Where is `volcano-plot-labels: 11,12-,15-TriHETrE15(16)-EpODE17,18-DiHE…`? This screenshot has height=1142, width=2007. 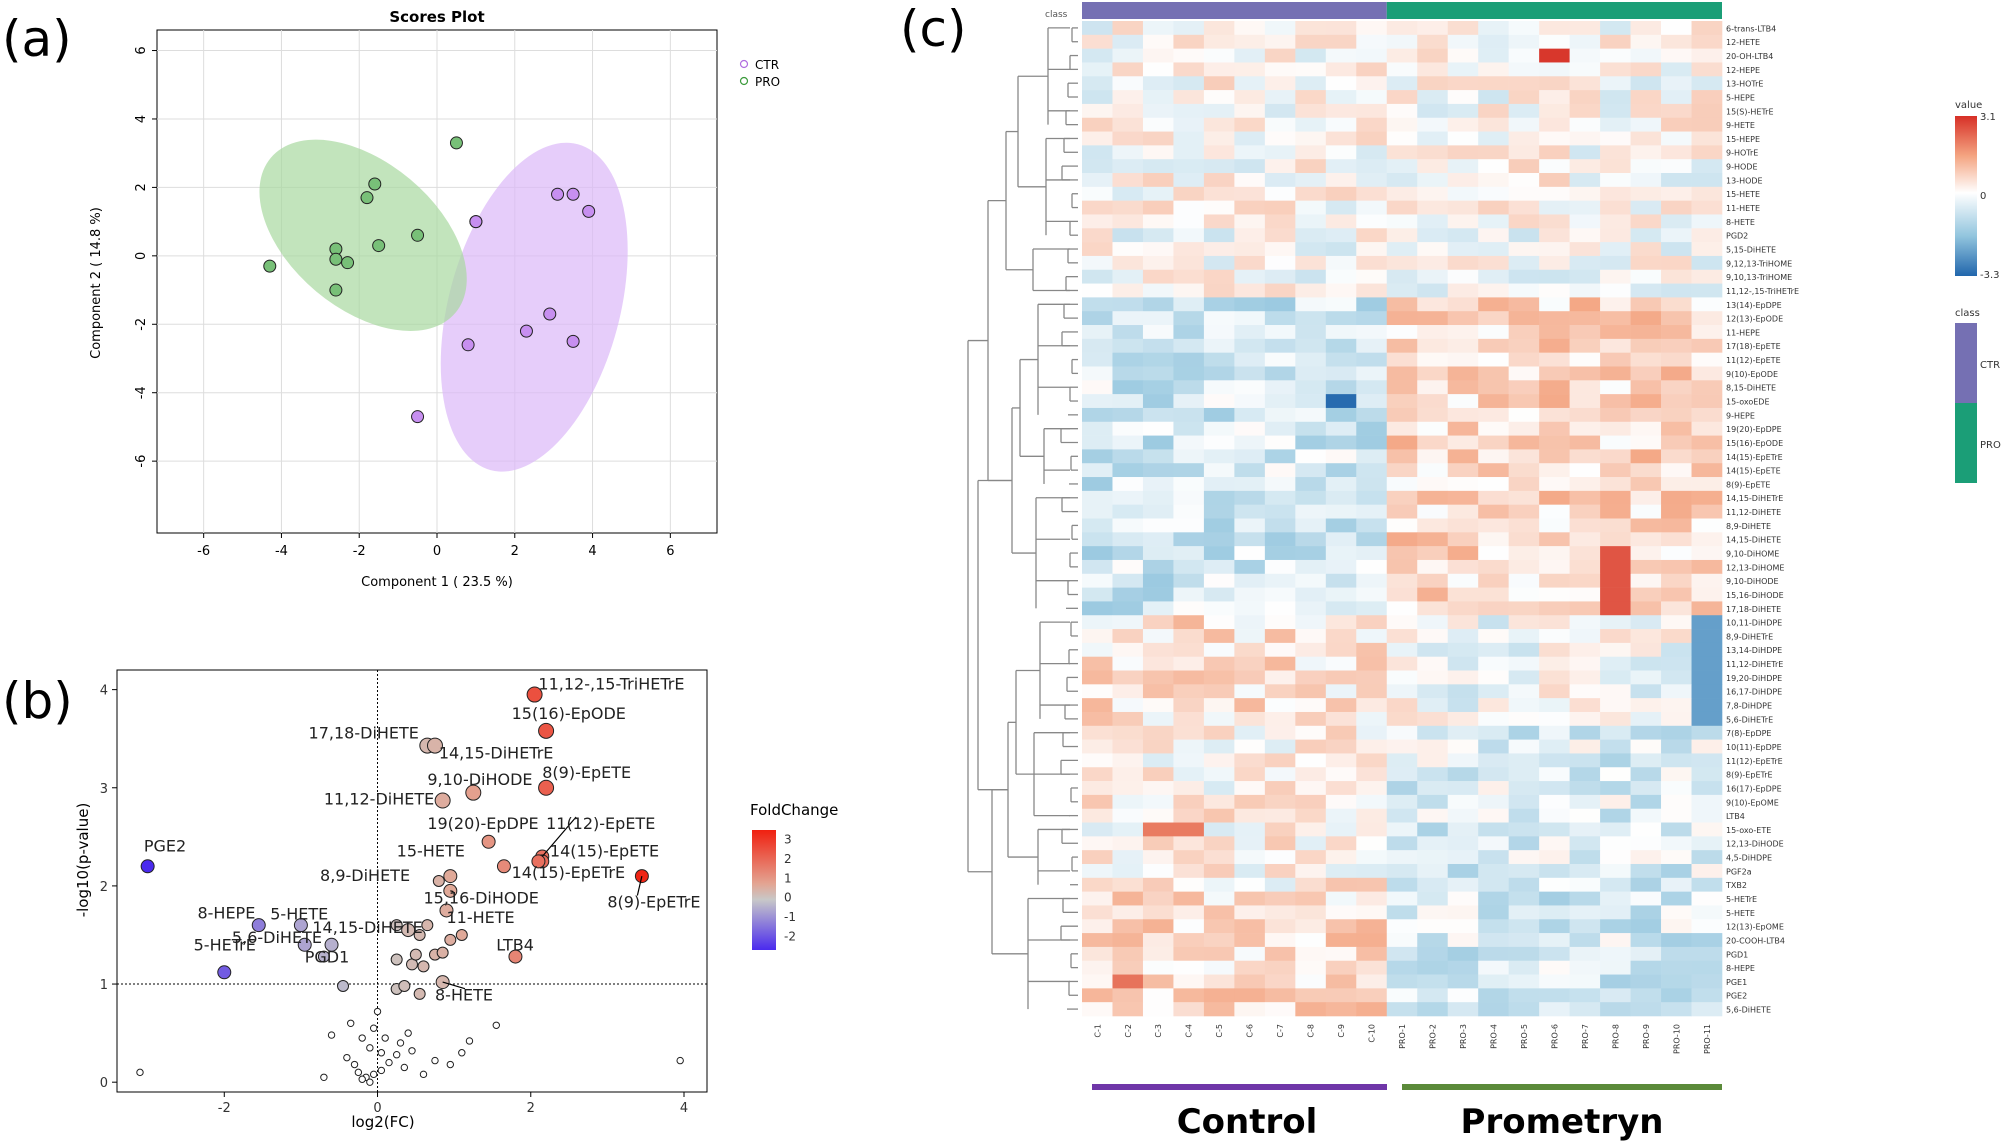
volcano-plot-labels: 11,12-,15-TriHETrE15(16)-EpODE17,18-DiHE… is located at coordinates (422, 840).